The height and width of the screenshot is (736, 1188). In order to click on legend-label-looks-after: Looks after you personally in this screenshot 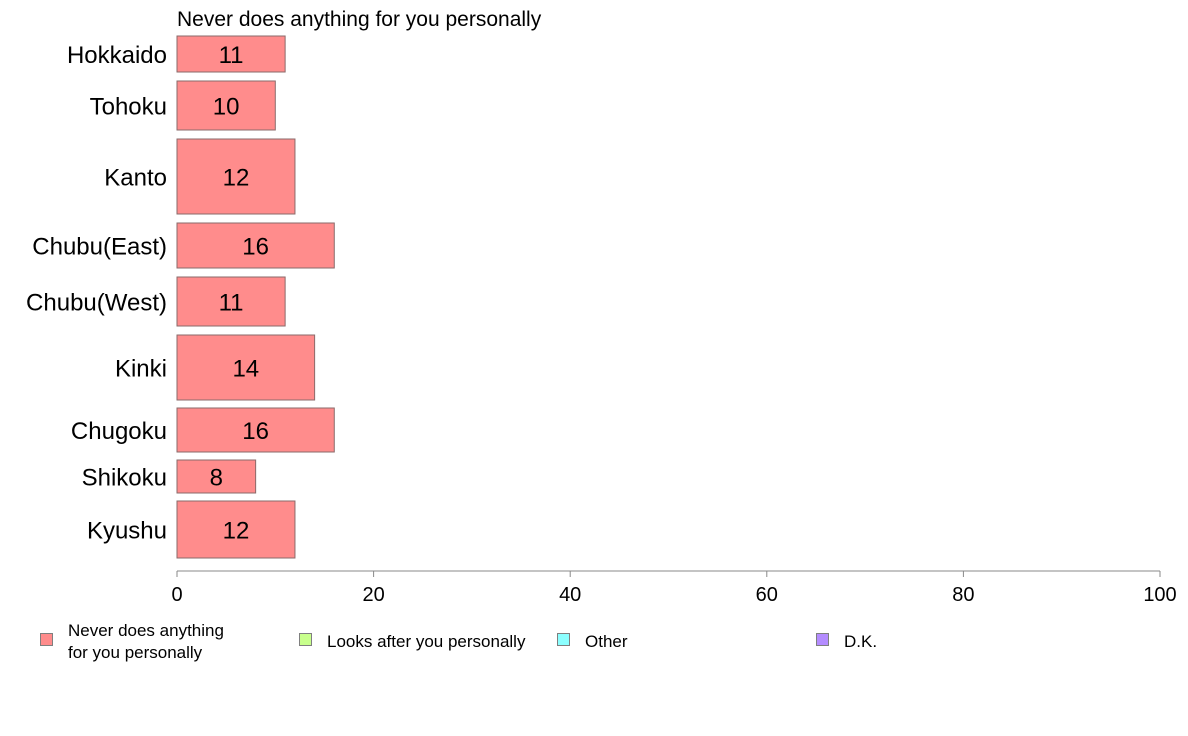, I will do `click(426, 641)`.